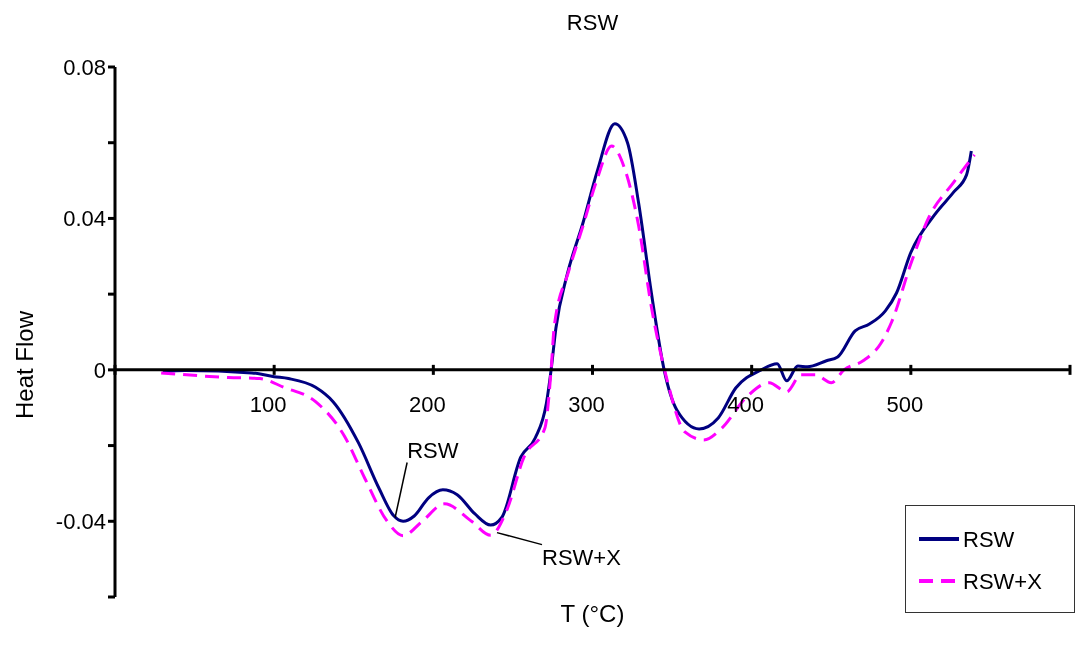  Describe the element at coordinates (433, 450) in the screenshot. I see `annotation: RSW` at that location.